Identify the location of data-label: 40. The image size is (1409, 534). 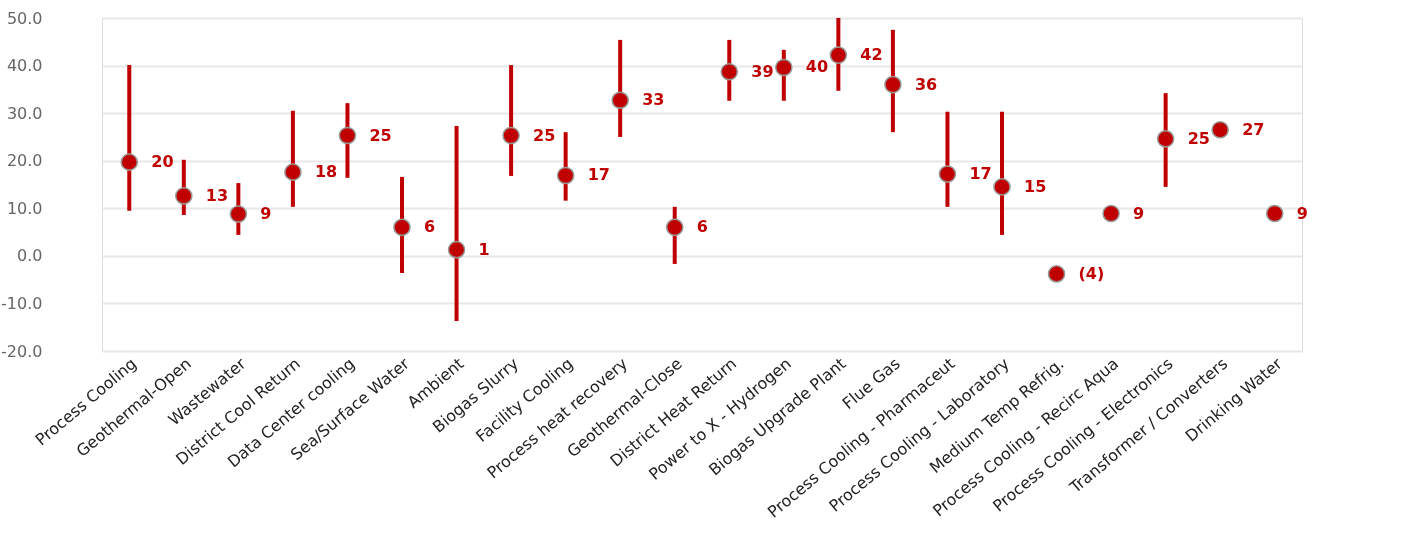
(817, 67).